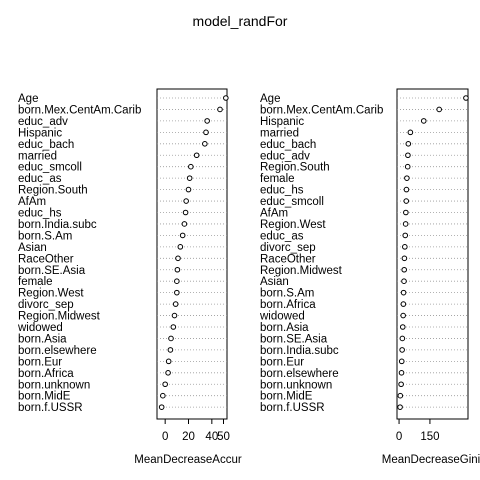 This screenshot has height=480, width=480. Describe the element at coordinates (431, 460) in the screenshot. I see `right-x-axis-label: MeanDecreaseGini` at that location.